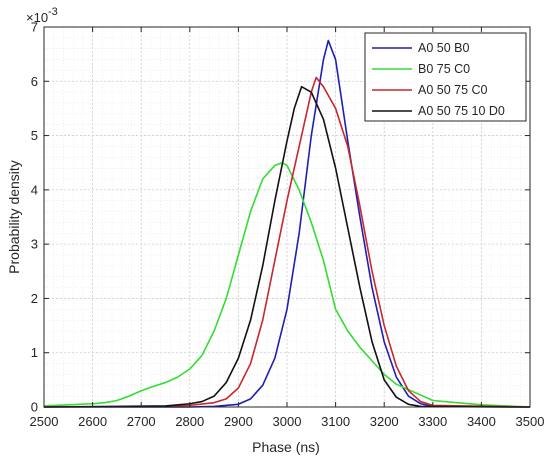 This screenshot has width=550, height=464. Describe the element at coordinates (53, 12) in the screenshot. I see `y-exponent-power: -3` at that location.